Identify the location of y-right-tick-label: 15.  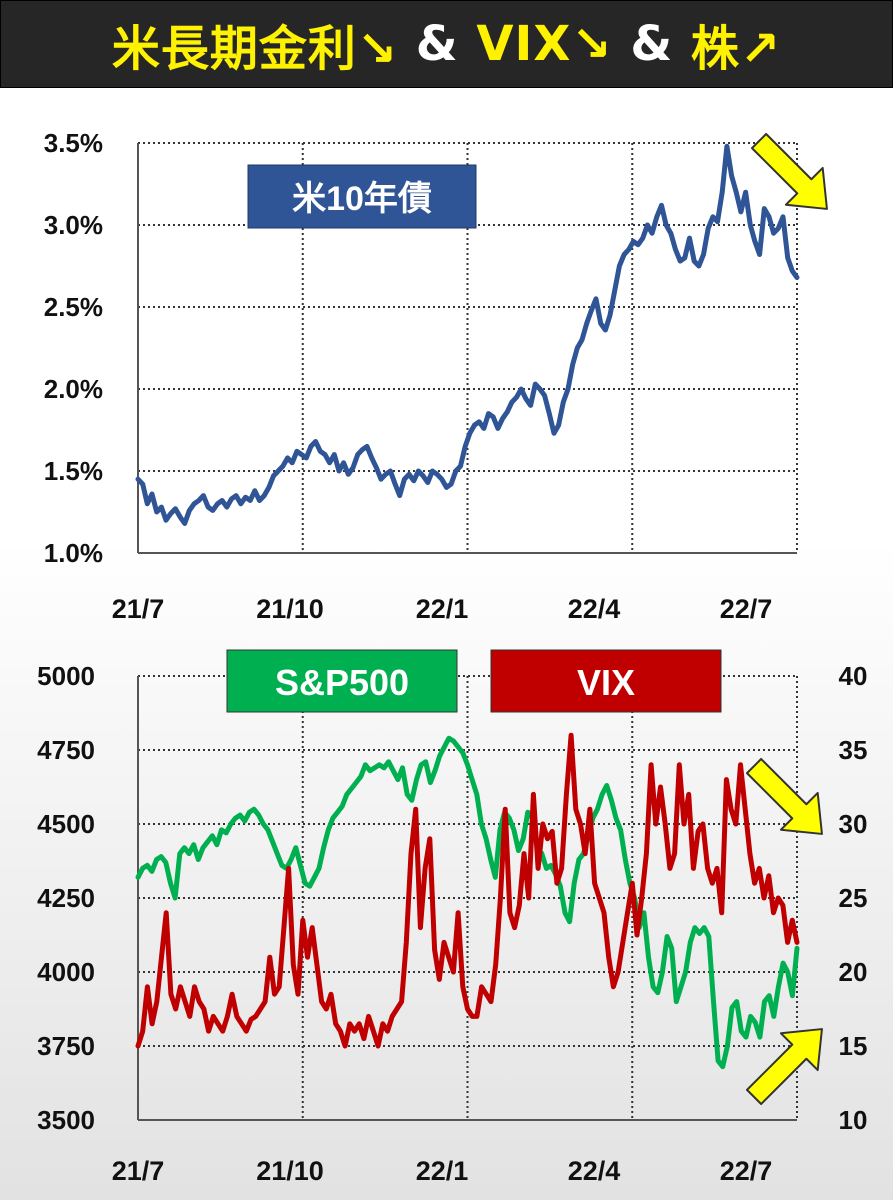
(853, 1046).